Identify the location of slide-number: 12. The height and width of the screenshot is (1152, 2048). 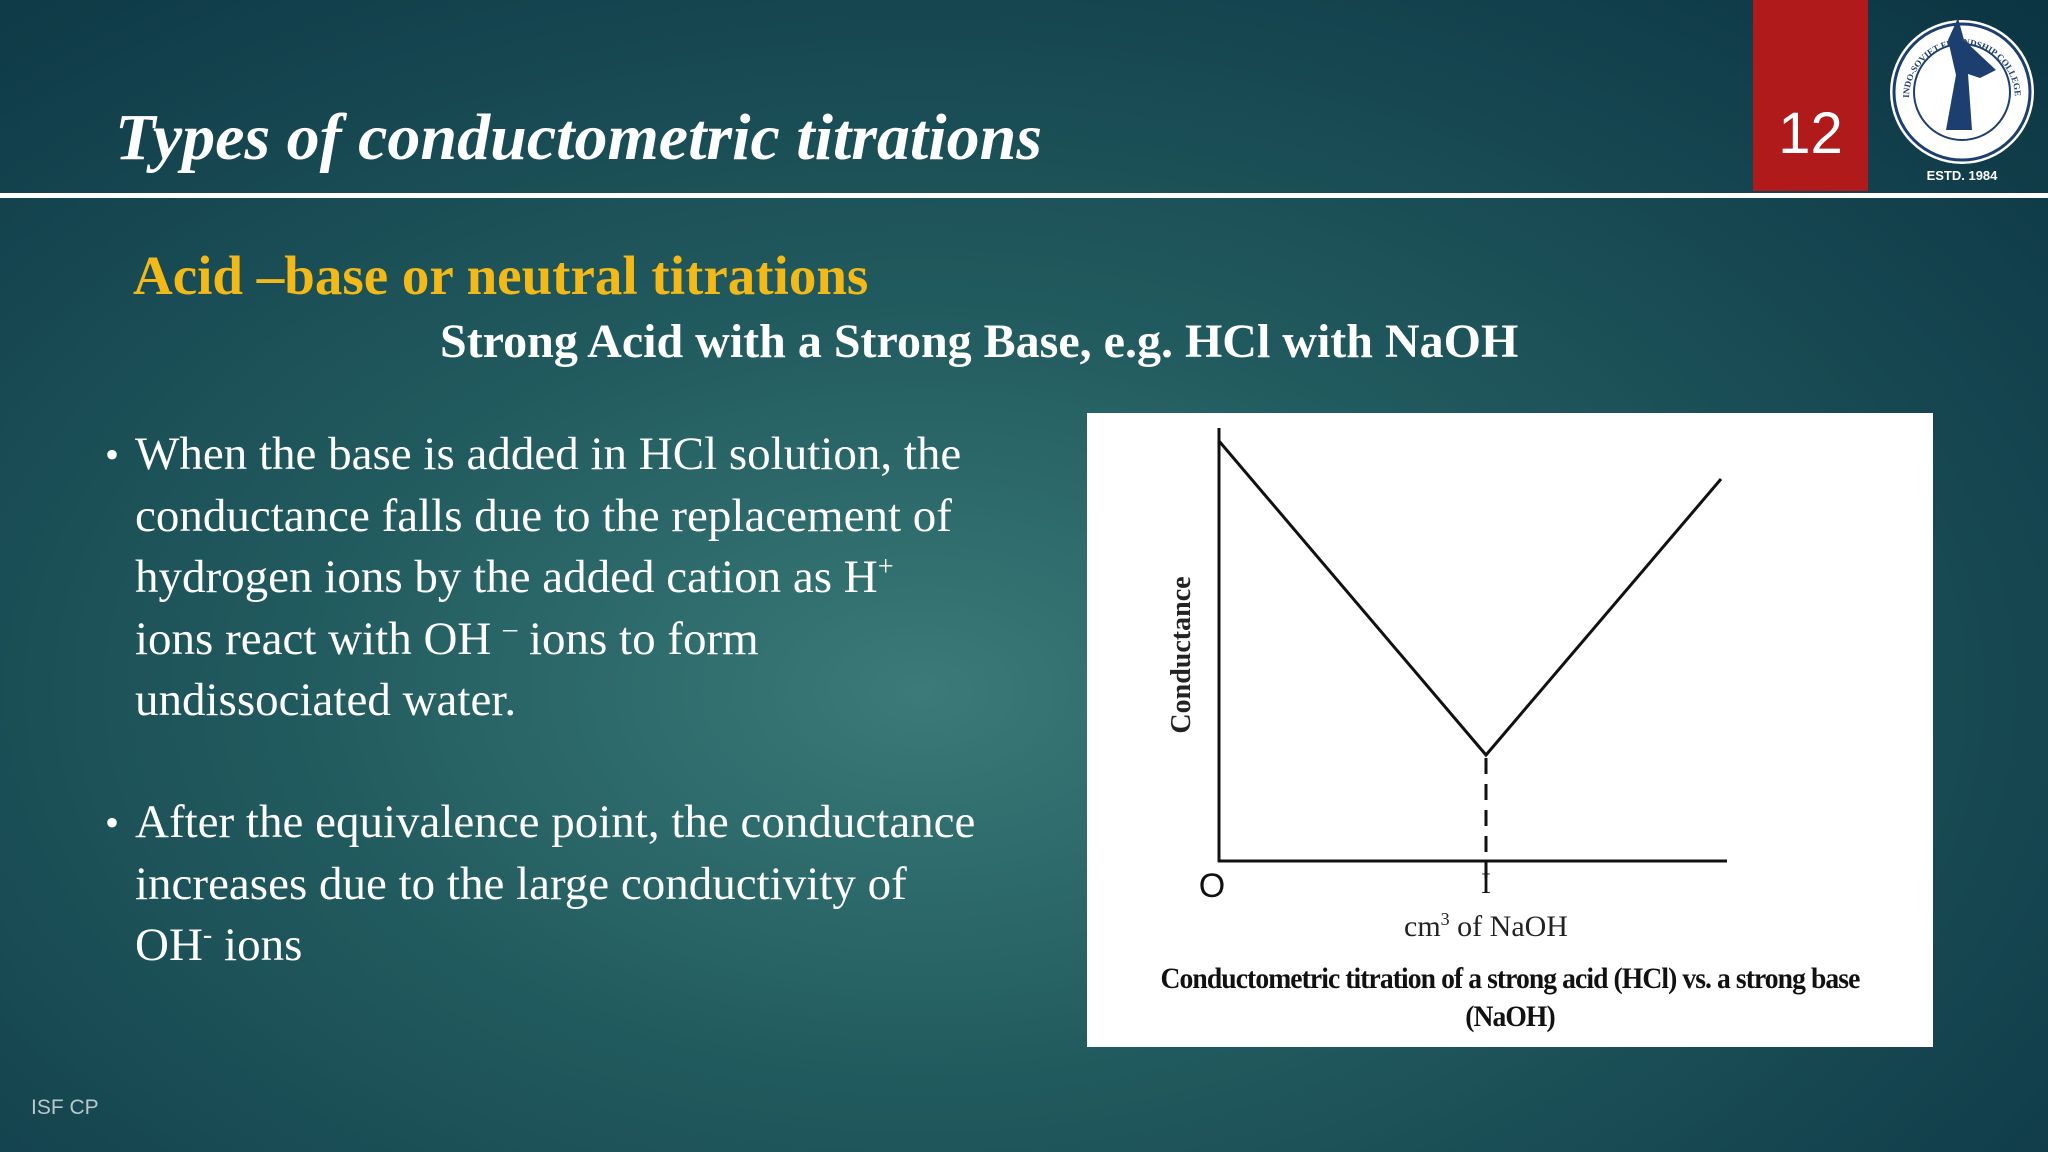
(1810, 133).